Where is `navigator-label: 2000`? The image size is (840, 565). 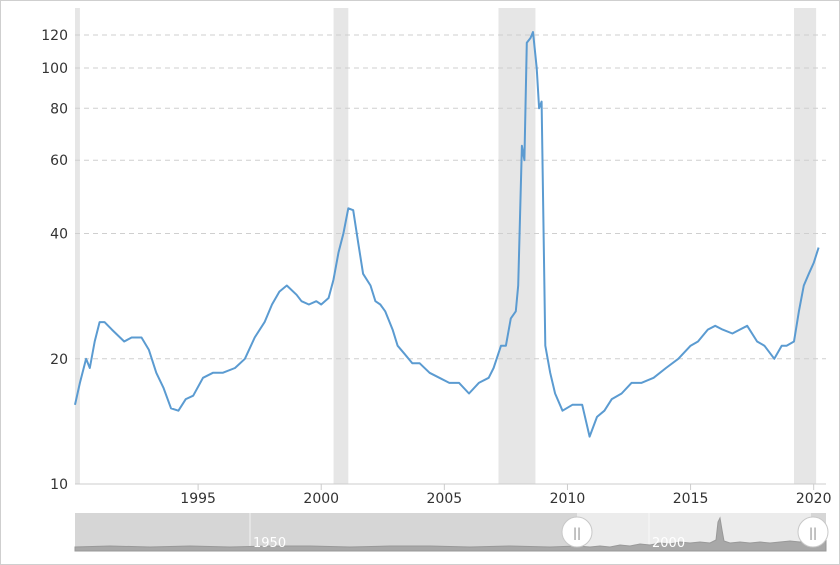
navigator-label: 2000 is located at coordinates (668, 543).